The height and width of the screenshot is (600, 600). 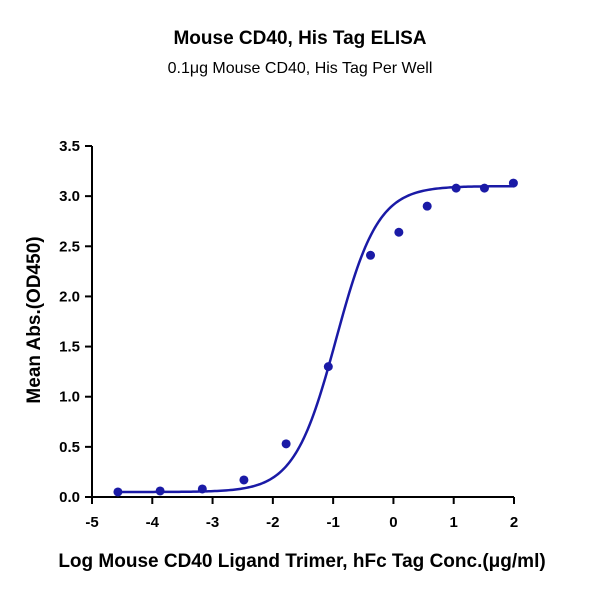 I want to click on y-tick-label: 2.5, so click(x=69, y=246).